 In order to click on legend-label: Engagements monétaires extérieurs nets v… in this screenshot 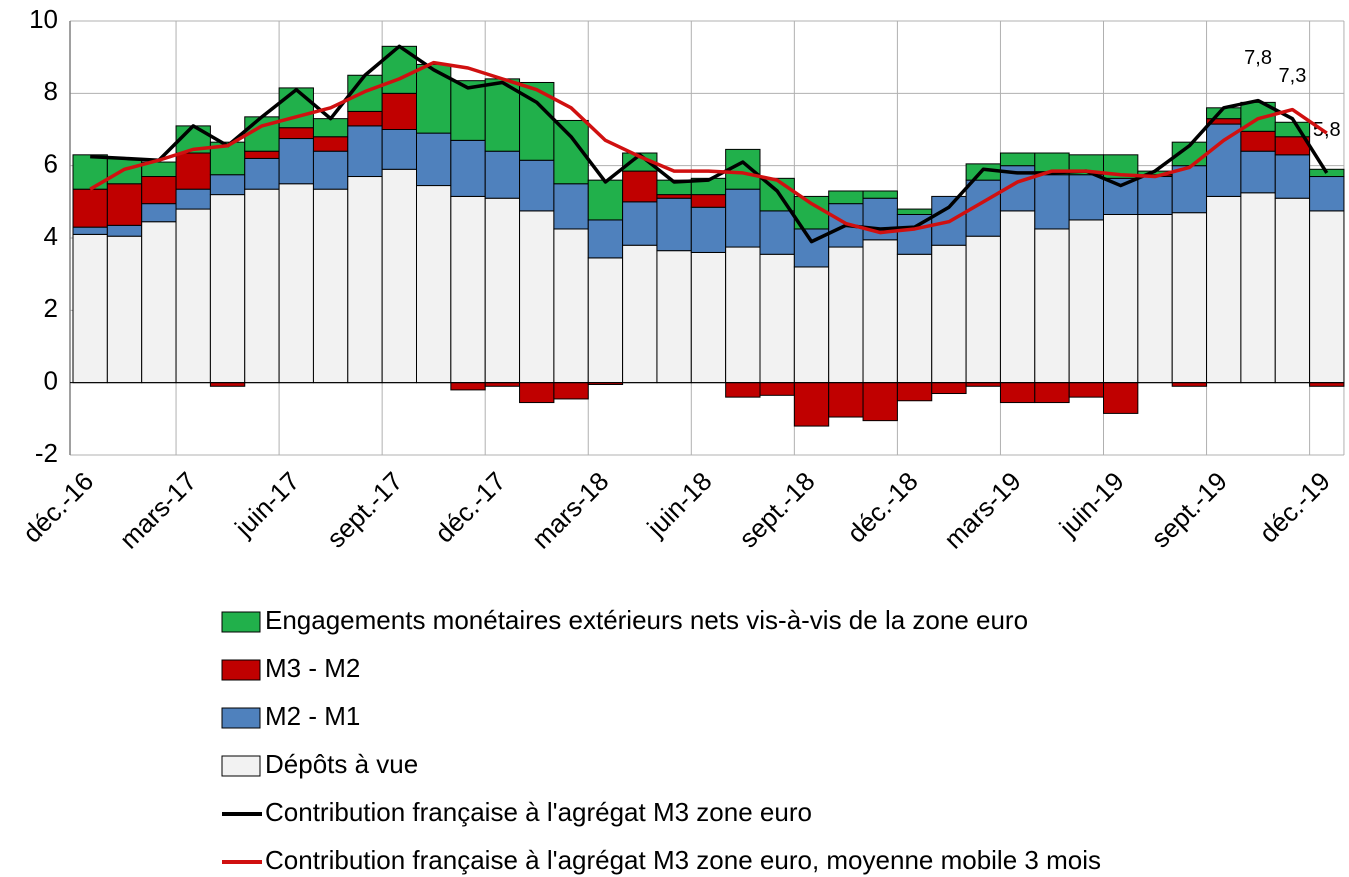, I will do `click(646, 620)`.